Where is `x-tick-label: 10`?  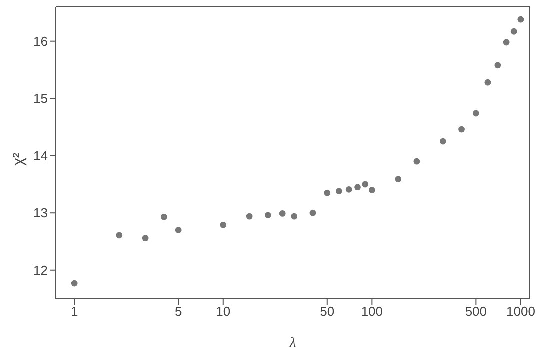
x-tick-label: 10 is located at coordinates (223, 312).